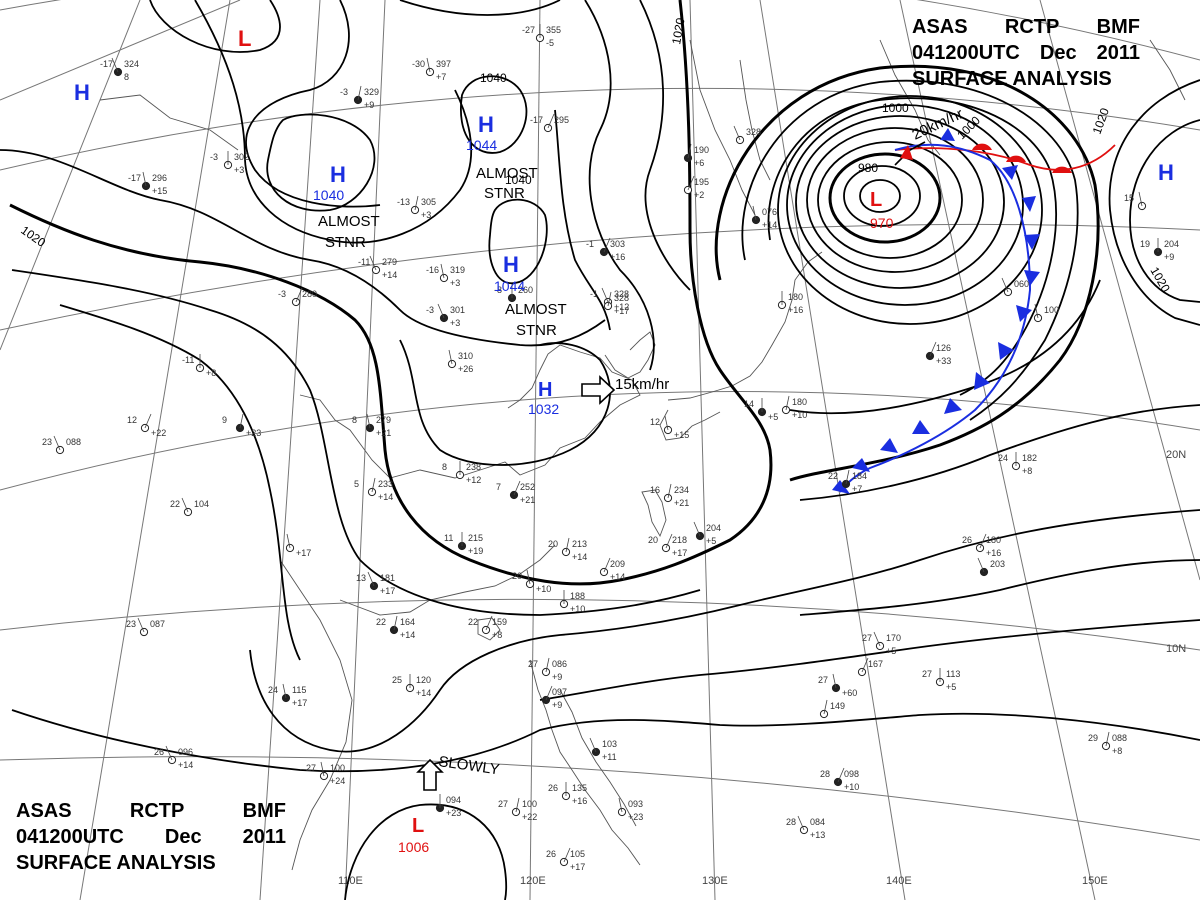  Describe the element at coordinates (837, 706) in the screenshot. I see `station-pressure: 149` at that location.